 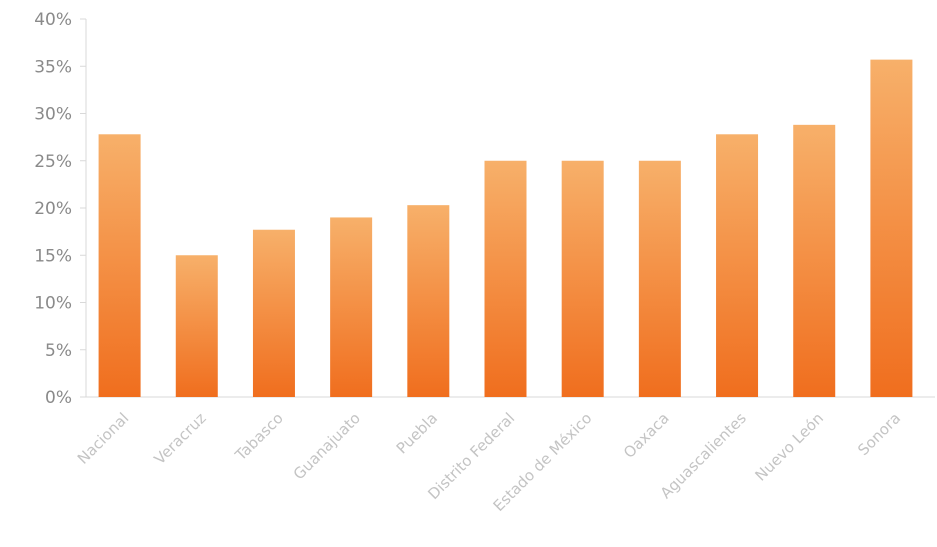 What do you see at coordinates (53, 115) in the screenshot?
I see `y-tick-label: 30%` at bounding box center [53, 115].